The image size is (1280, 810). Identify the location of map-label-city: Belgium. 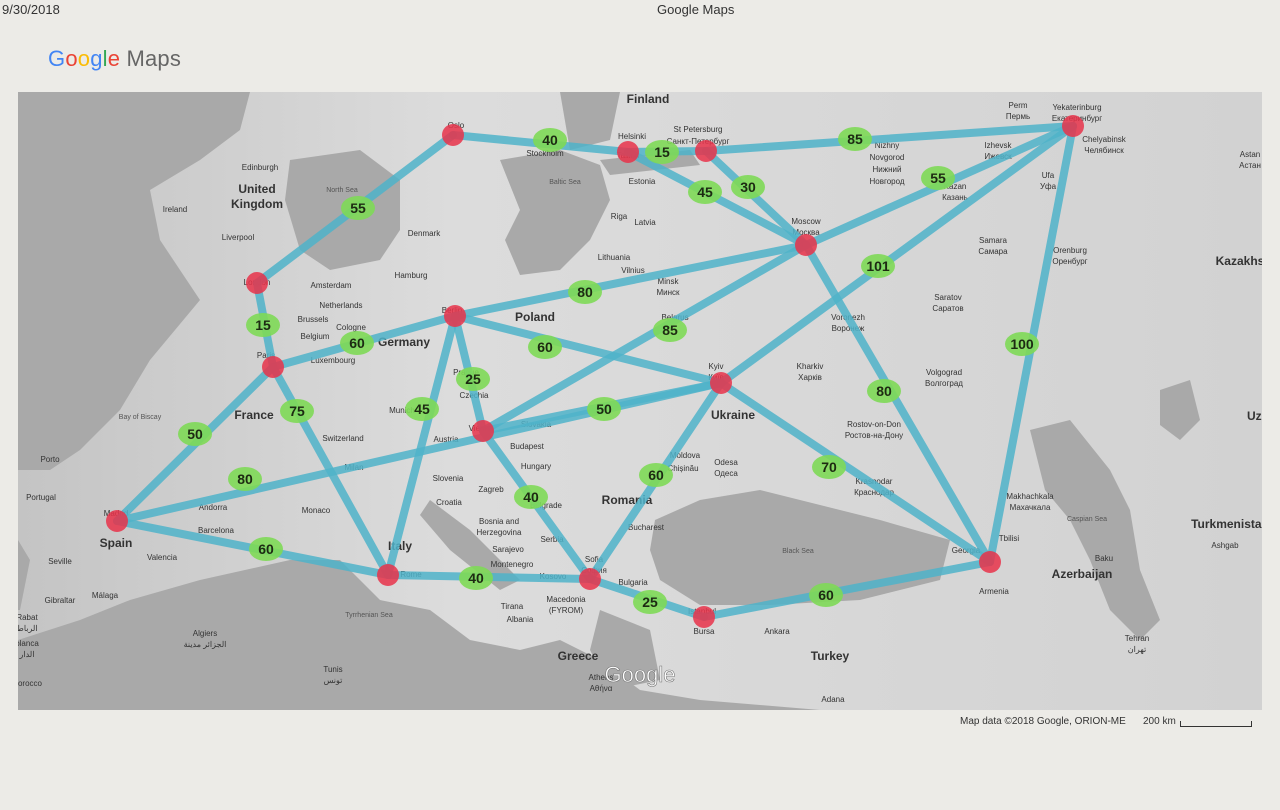
(315, 336).